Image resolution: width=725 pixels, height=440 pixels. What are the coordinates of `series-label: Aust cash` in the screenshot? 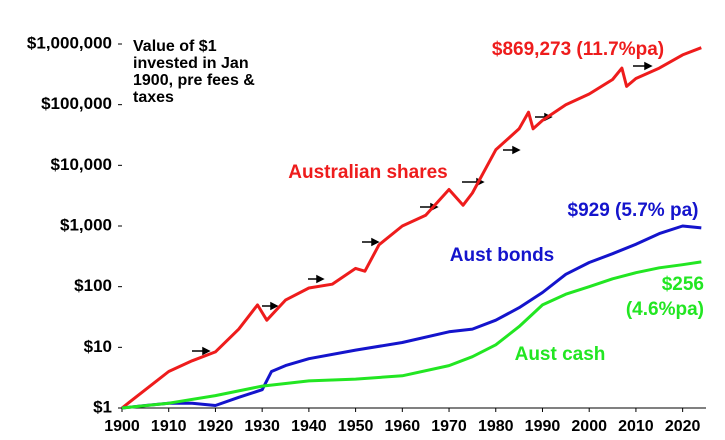 It's located at (560, 354).